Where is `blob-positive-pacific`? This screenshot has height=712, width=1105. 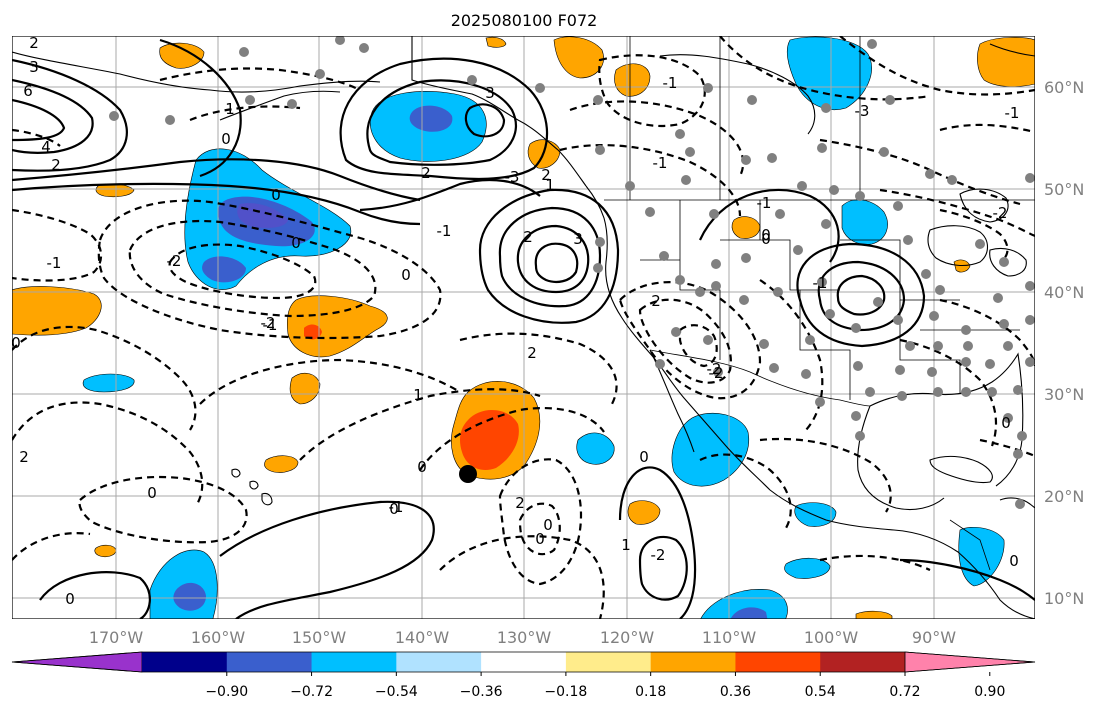
blob-positive-pacific is located at coordinates (337, 326).